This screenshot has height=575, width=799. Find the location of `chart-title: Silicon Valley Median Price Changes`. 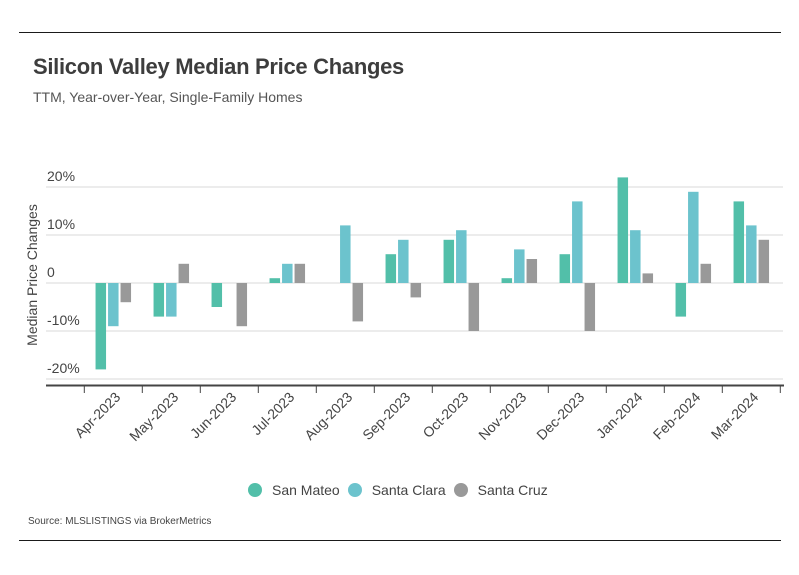

chart-title: Silicon Valley Median Price Changes is located at coordinates (218, 66).